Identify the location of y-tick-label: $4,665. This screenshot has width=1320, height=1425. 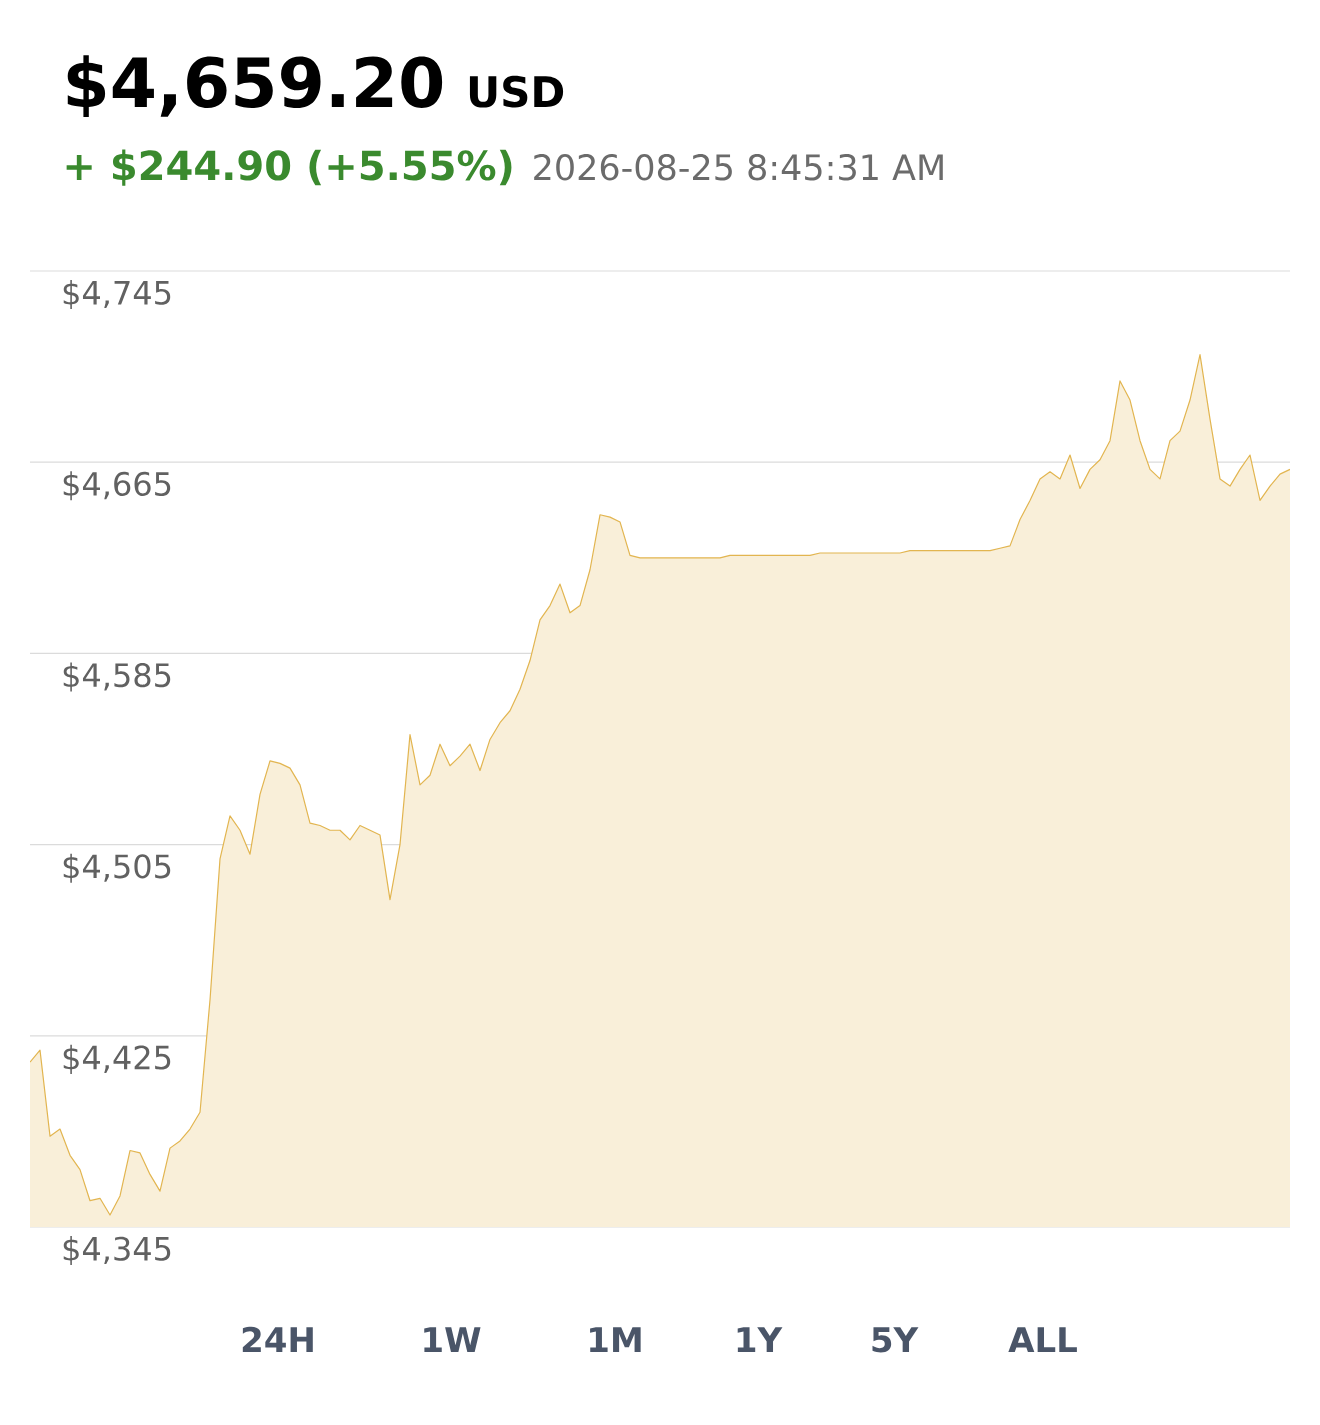
(117, 486).